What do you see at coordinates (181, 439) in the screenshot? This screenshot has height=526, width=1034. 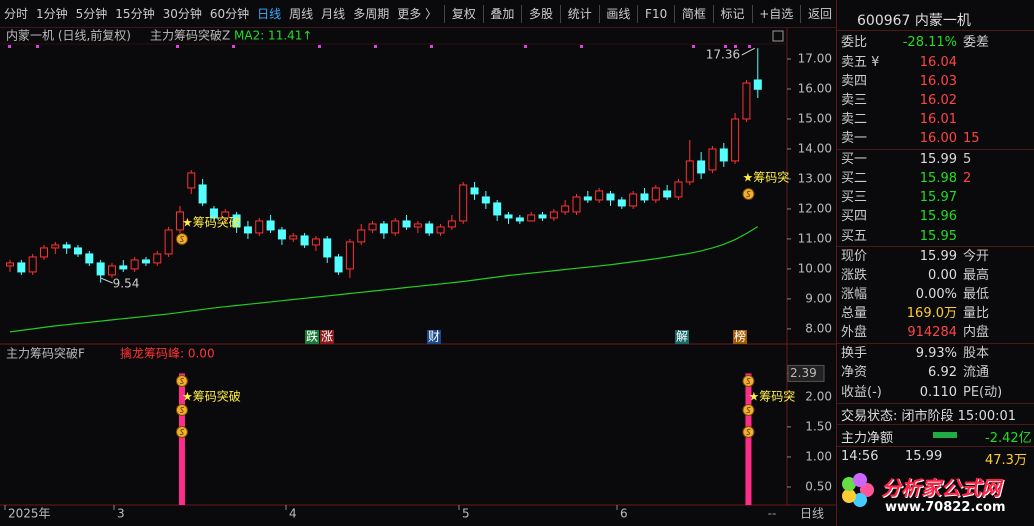 I see `bar` at bounding box center [181, 439].